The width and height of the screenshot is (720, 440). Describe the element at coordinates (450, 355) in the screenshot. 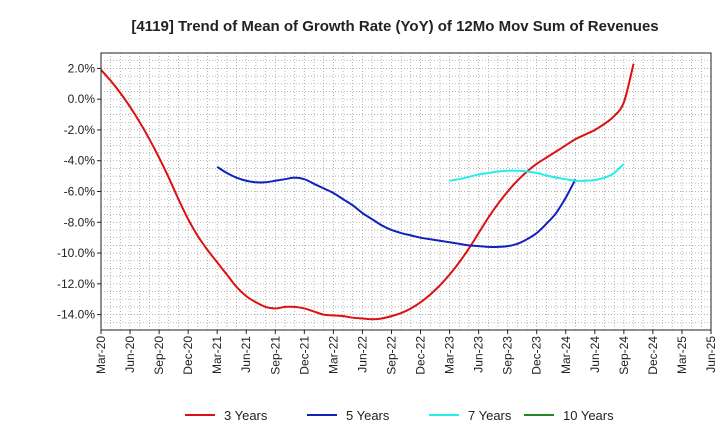

I see `x-tick-label: Mar-23` at that location.